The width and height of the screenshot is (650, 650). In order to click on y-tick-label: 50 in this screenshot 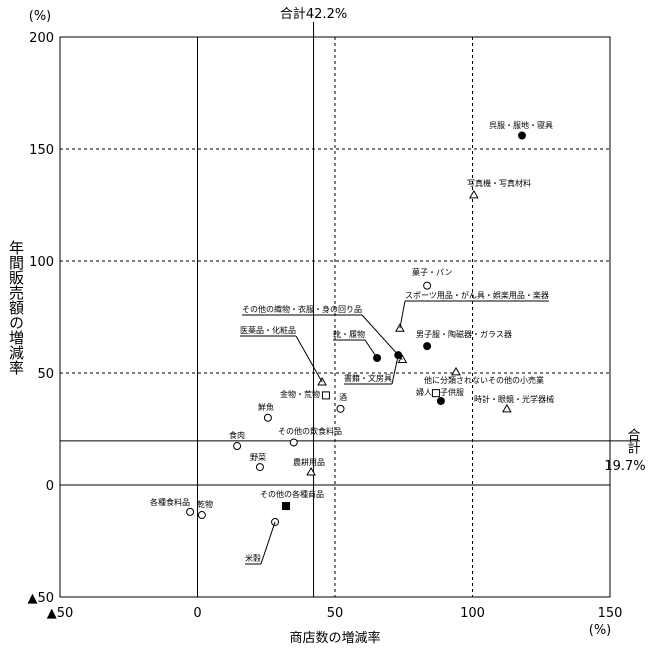, I will do `click(45, 374)`.